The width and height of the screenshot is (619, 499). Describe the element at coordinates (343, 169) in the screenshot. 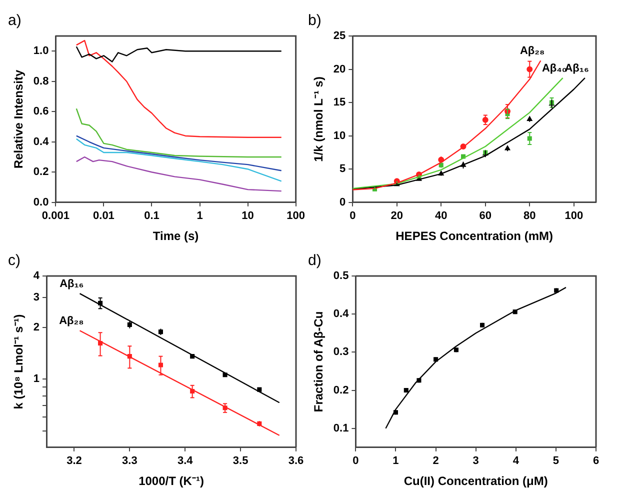

I see `y-tick-label: 5` at that location.